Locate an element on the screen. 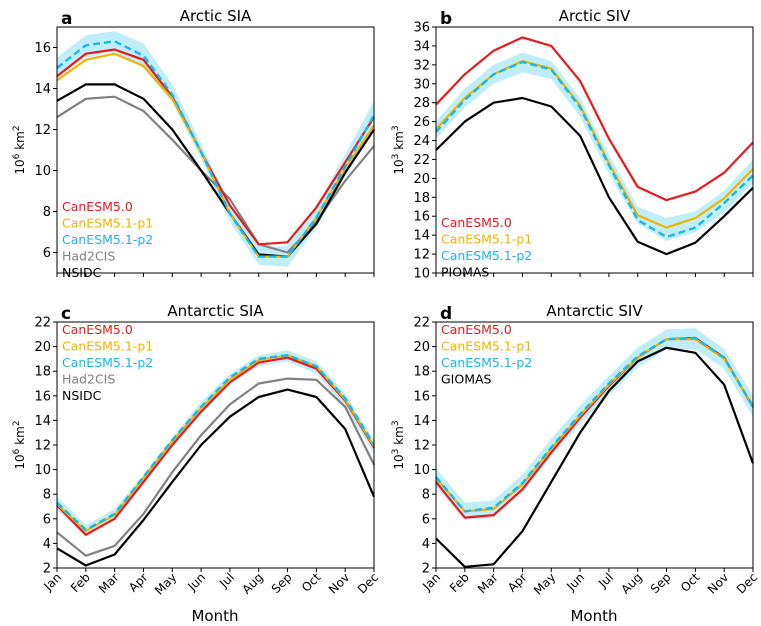 Image resolution: width=761 pixels, height=626 pixels. x-tick-label: Sep is located at coordinates (661, 583).